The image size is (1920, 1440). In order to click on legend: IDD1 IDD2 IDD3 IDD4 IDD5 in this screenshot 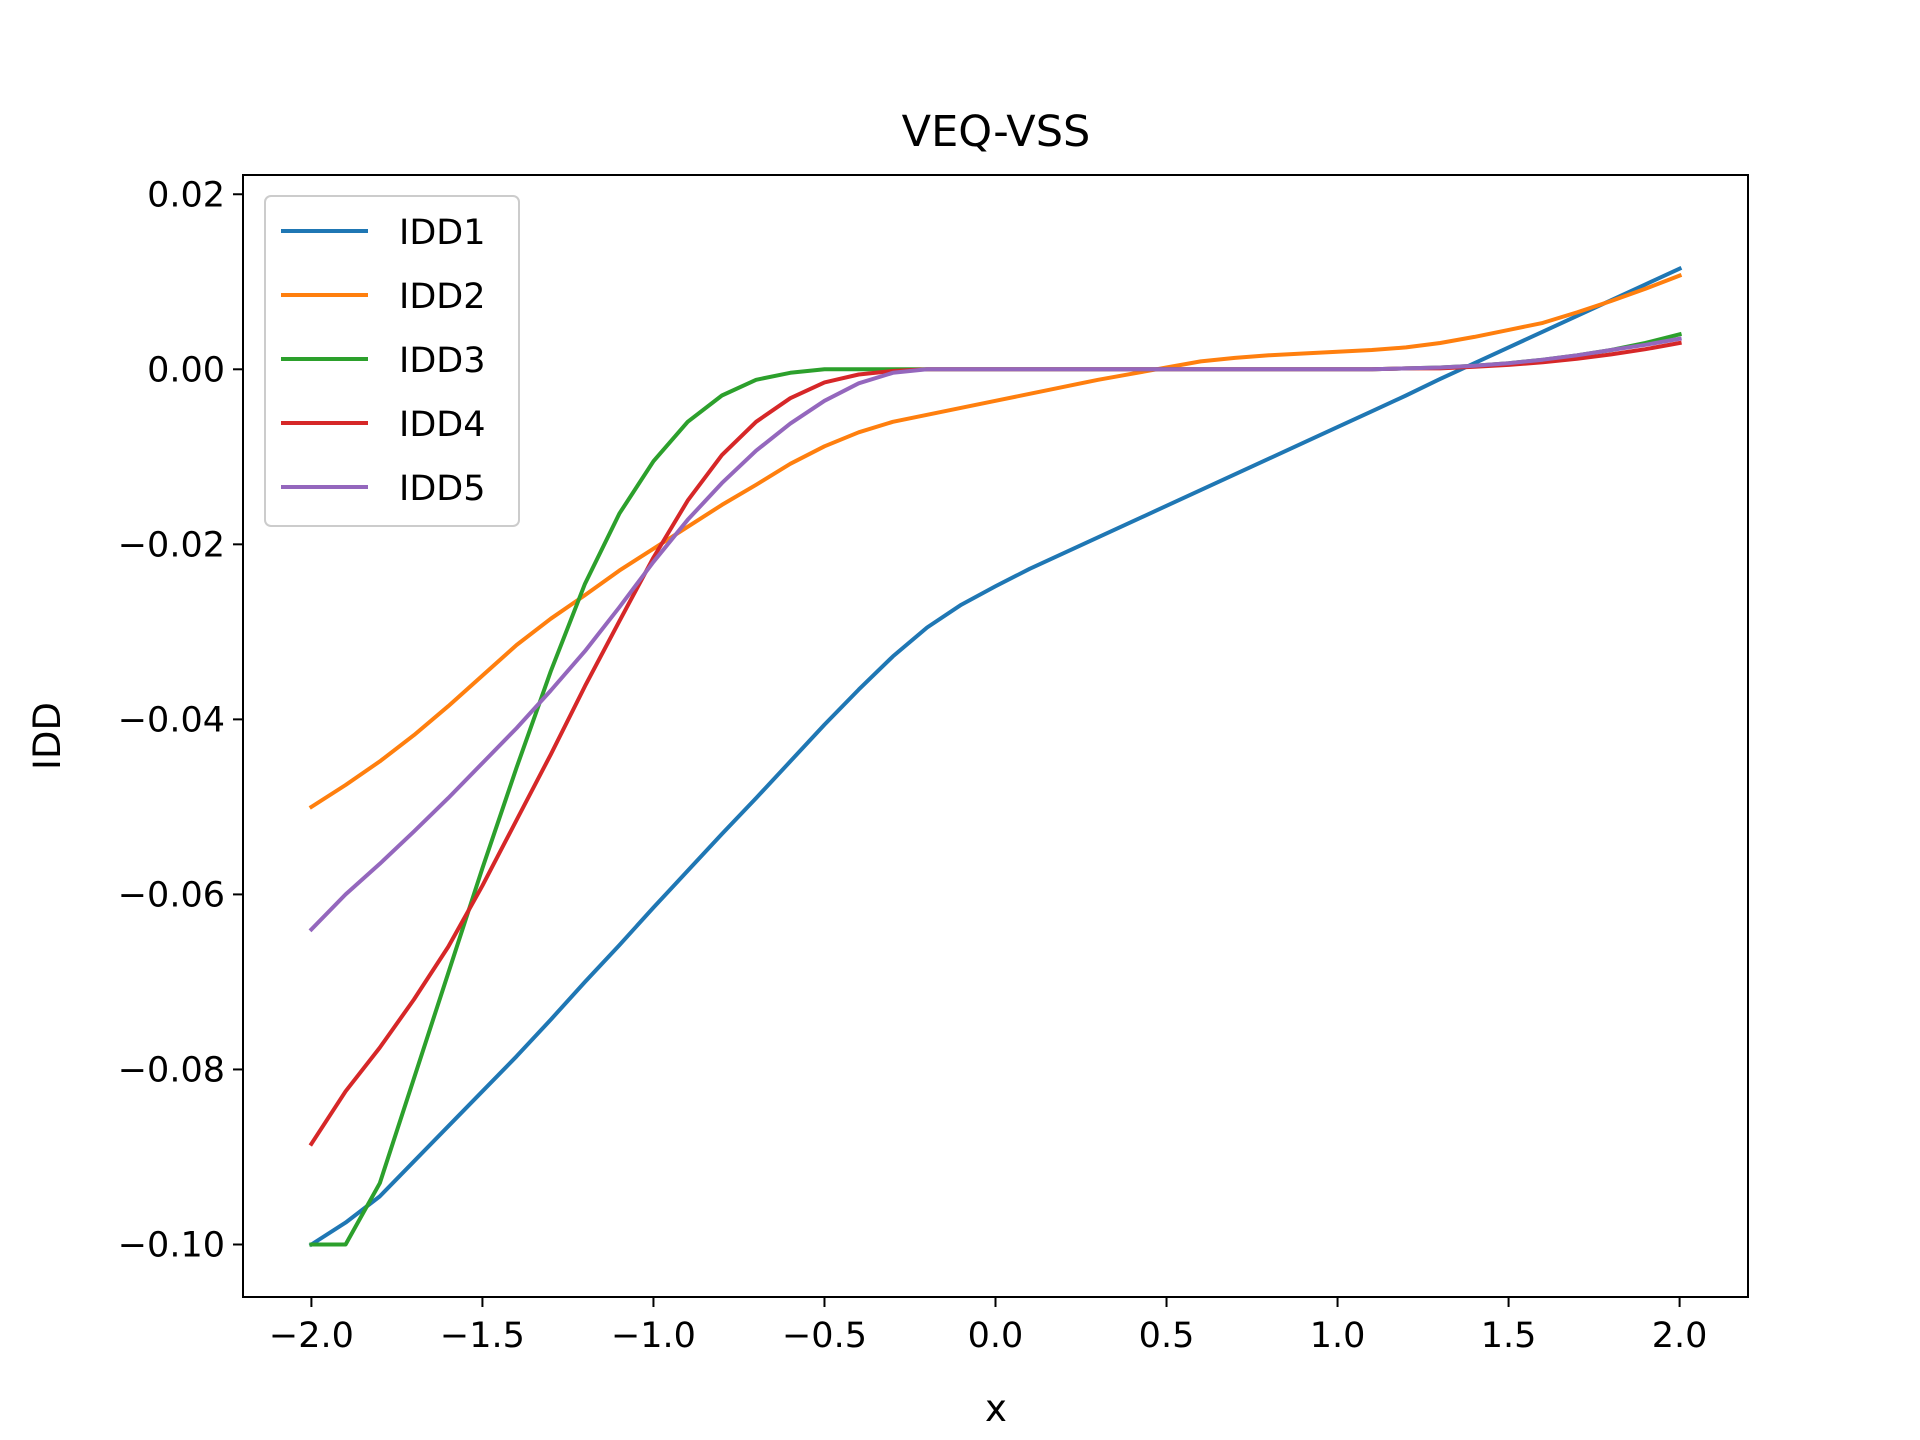, I will do `click(392, 361)`.